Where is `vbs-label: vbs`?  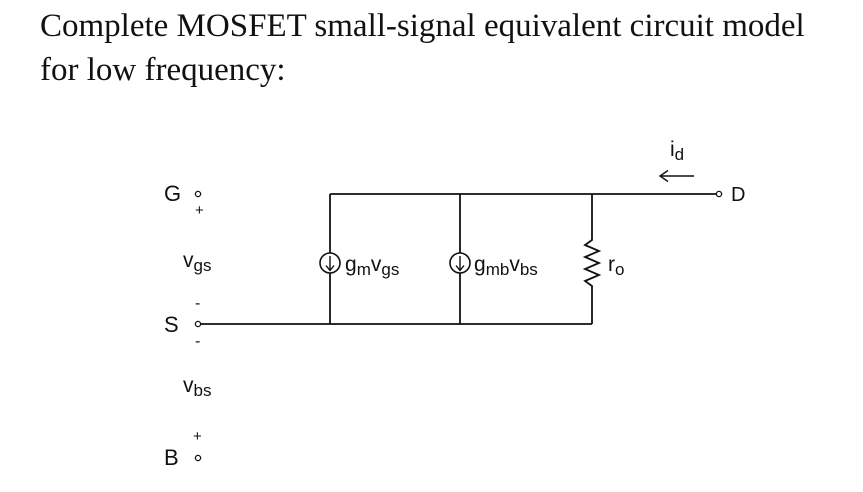 vbs-label: vbs is located at coordinates (197, 387).